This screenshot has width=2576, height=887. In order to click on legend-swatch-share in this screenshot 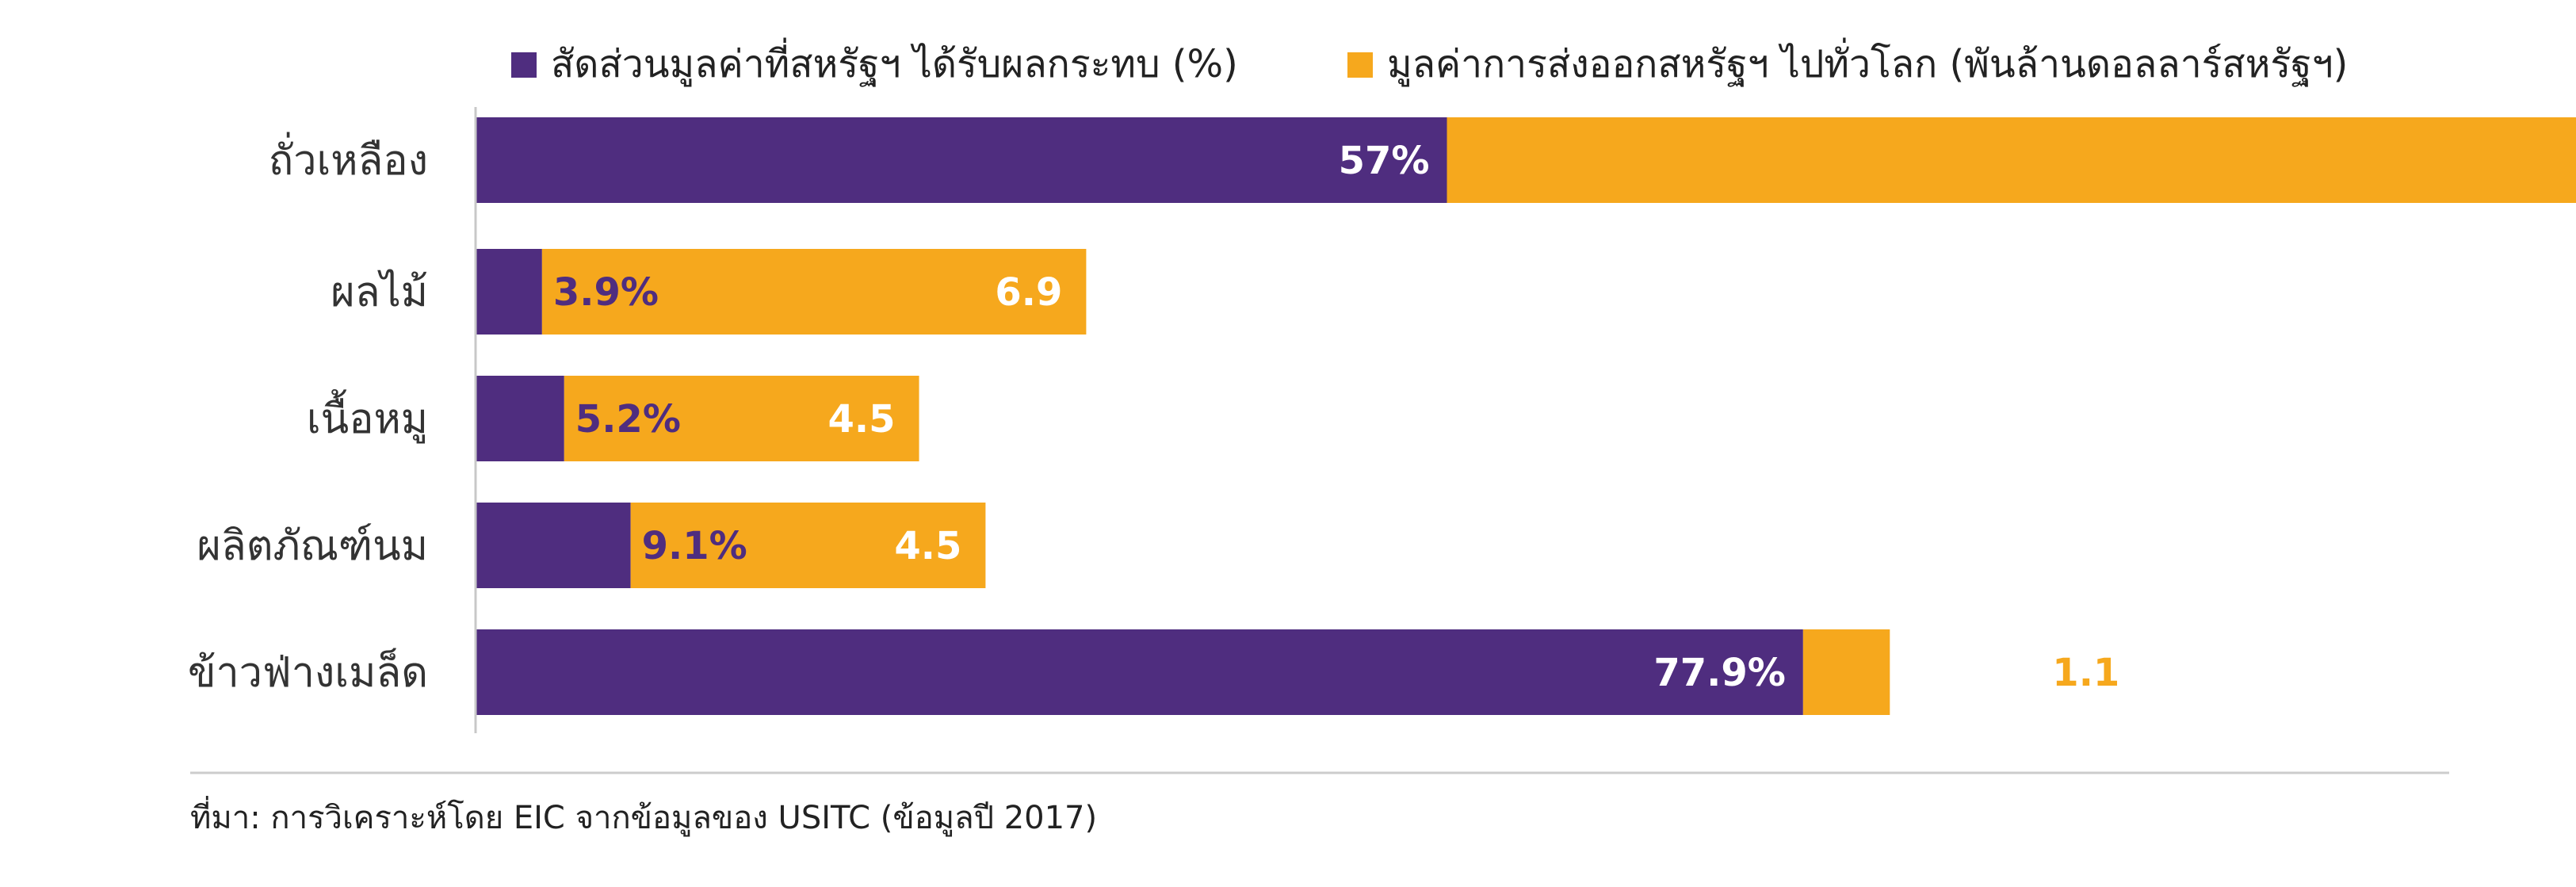, I will do `click(524, 65)`.